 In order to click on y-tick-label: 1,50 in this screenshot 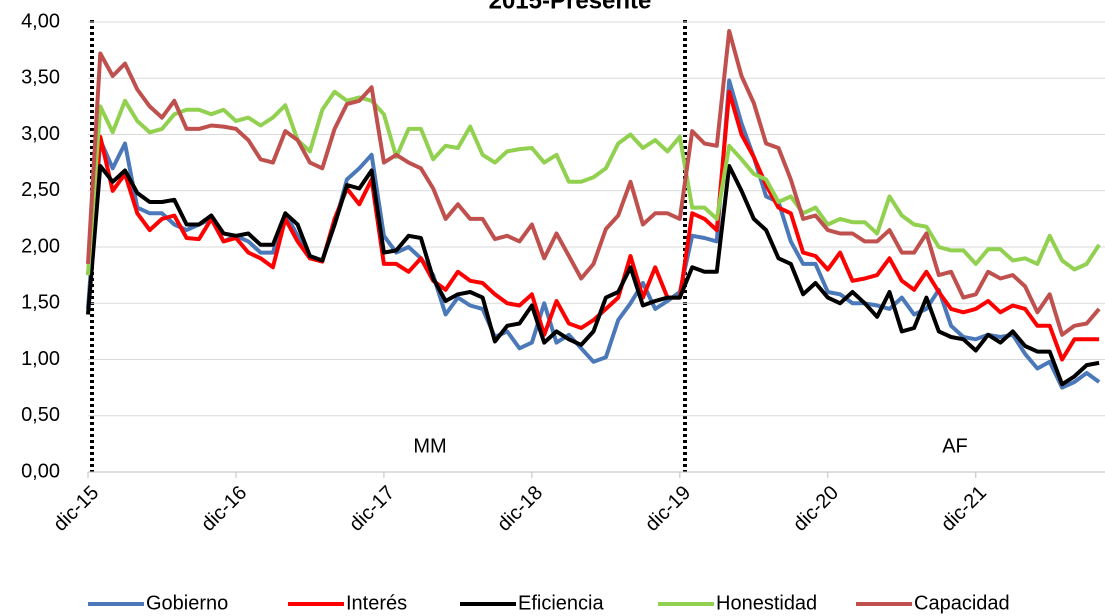, I will do `click(40, 303)`.